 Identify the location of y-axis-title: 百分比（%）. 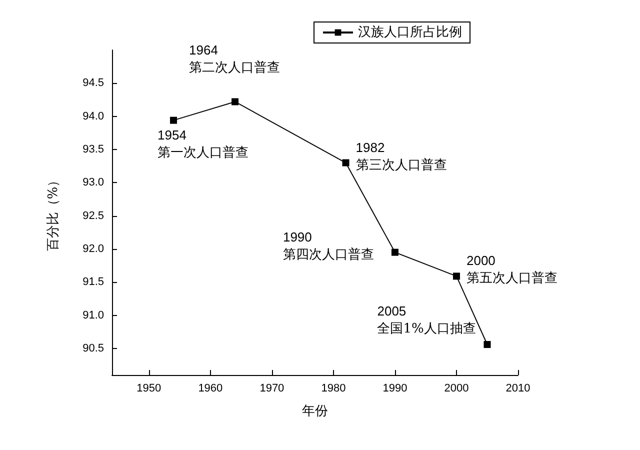
(53, 213).